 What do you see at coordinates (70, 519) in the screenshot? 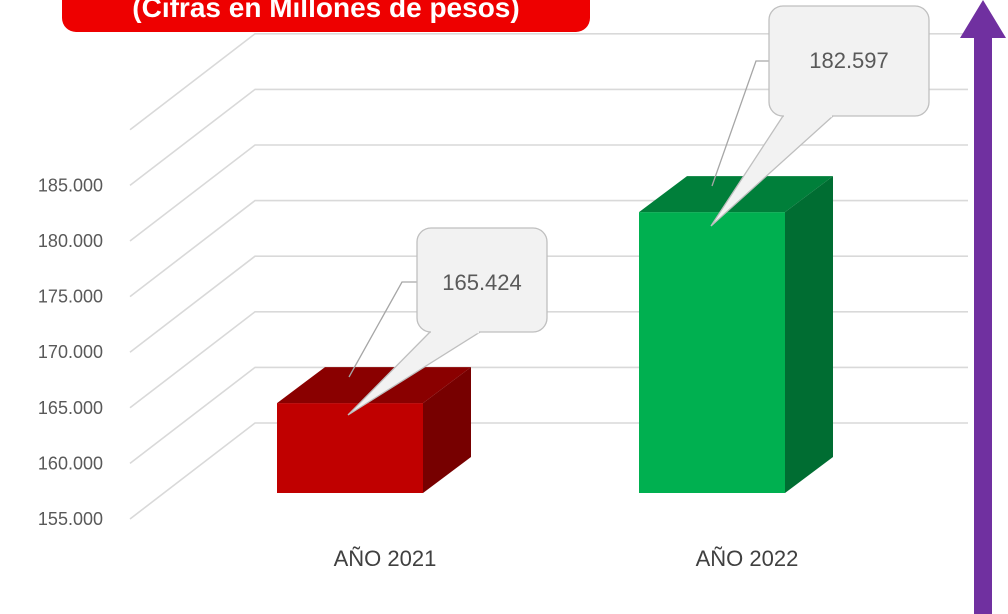
I see `y-tick-label: 155.000` at bounding box center [70, 519].